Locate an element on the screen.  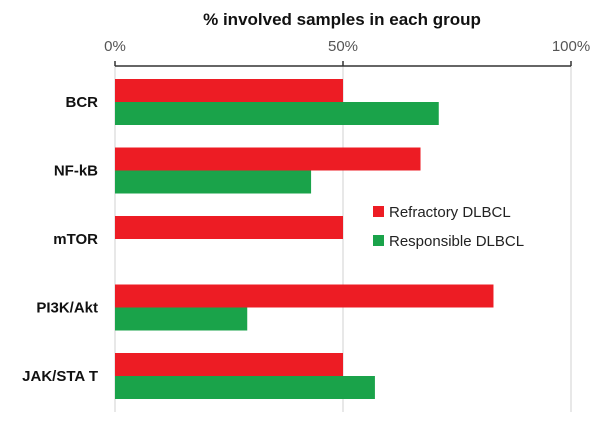
x-tick-labels: 0% 50% 100% is located at coordinates (347, 46).